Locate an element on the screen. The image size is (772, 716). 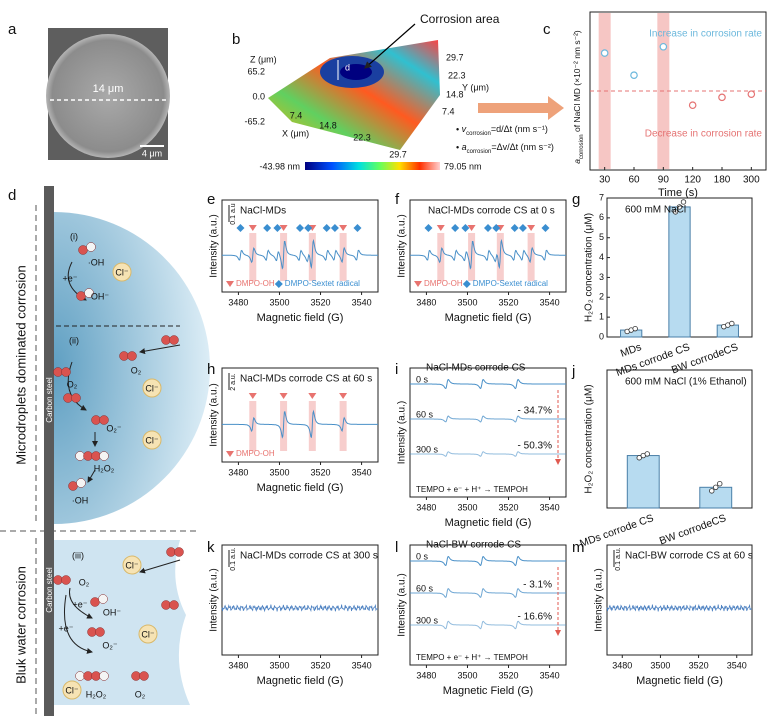
scale-bar-label: 4 μm is located at coordinates (152, 153).